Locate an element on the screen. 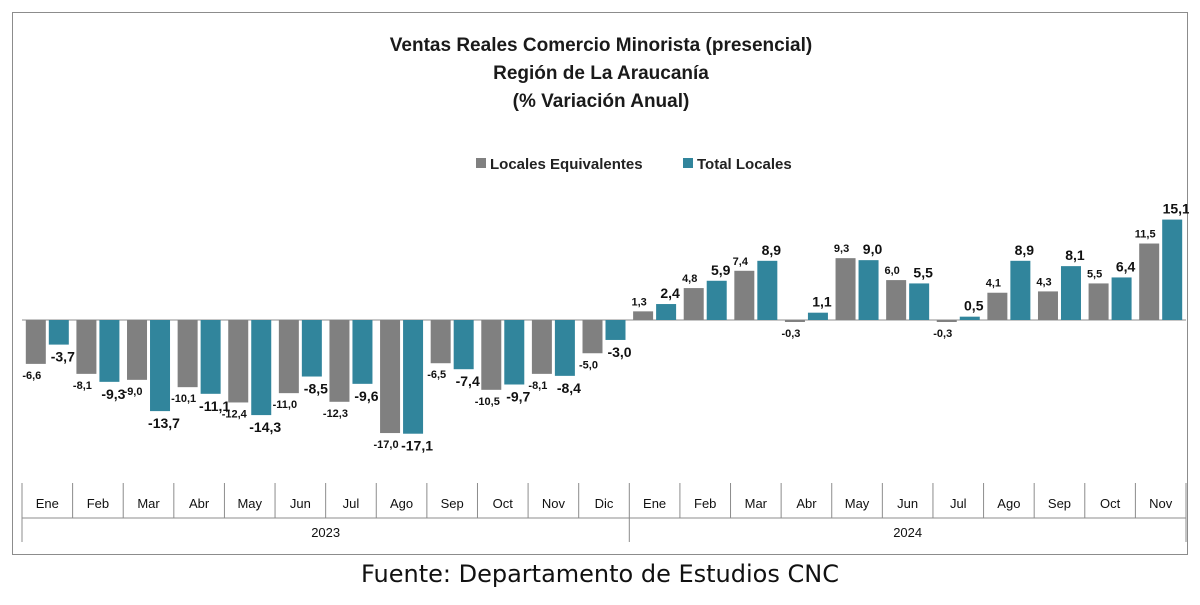 The width and height of the screenshot is (1200, 605). month-label-18: Jul is located at coordinates (958, 503).